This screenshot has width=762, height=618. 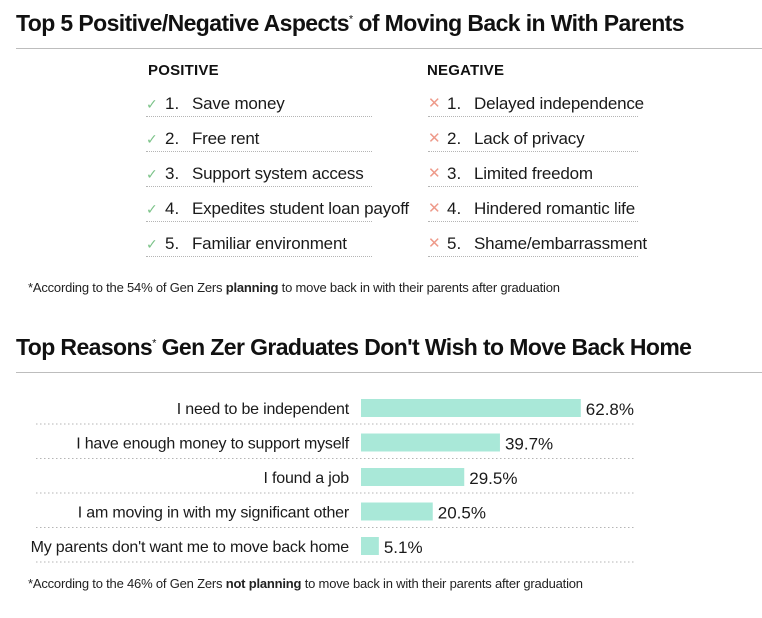 What do you see at coordinates (259, 244) in the screenshot?
I see `positive-item: ✓ 5. Familiar environment` at bounding box center [259, 244].